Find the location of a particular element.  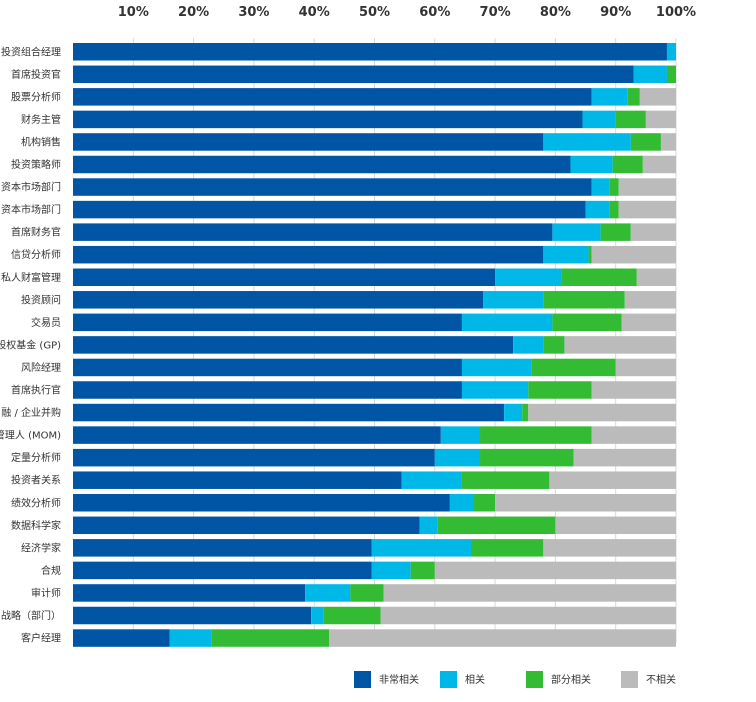

legend-label: 部分相关 is located at coordinates (571, 679).